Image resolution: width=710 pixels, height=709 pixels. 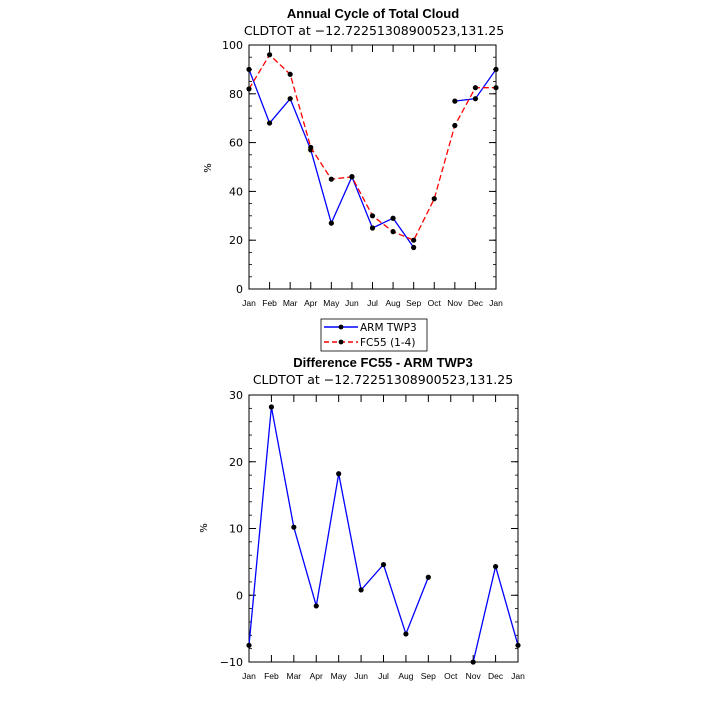 What do you see at coordinates (382, 362) in the screenshot?
I see `chart-2-title: Difference FC55 - ARM TWP3` at bounding box center [382, 362].